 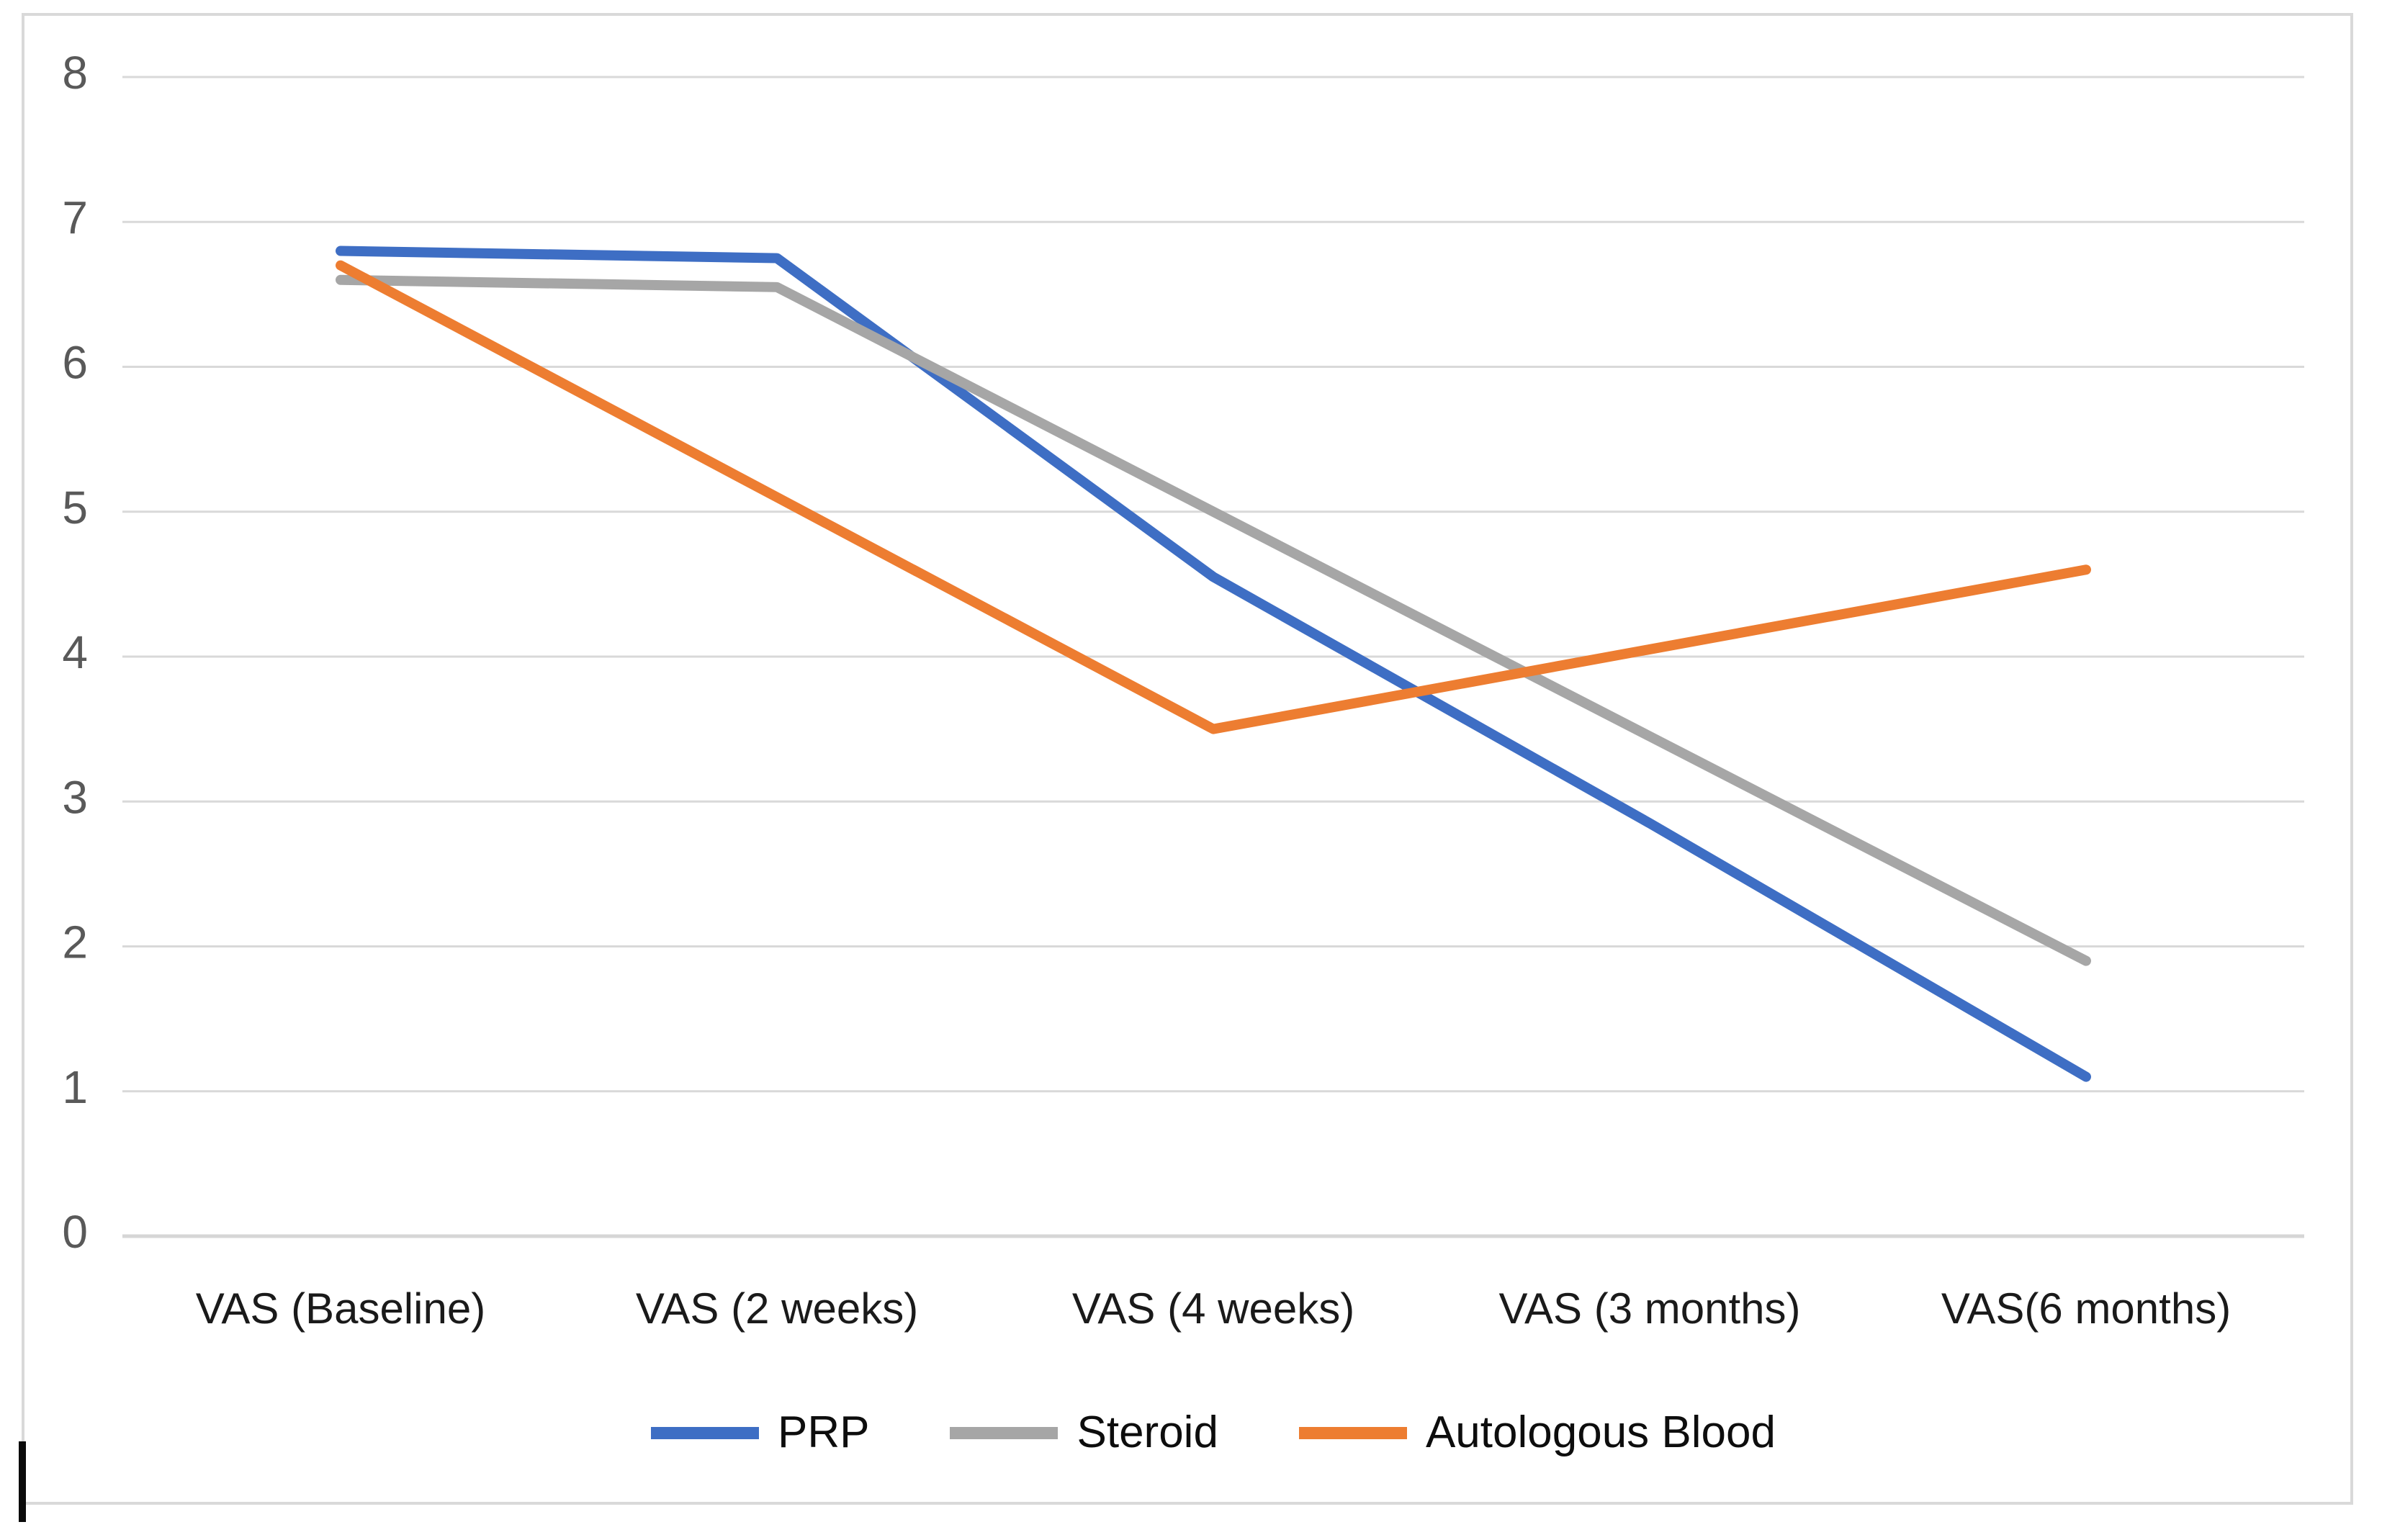 What do you see at coordinates (1601, 1432) in the screenshot?
I see `legend-label: Autologous Blood` at bounding box center [1601, 1432].